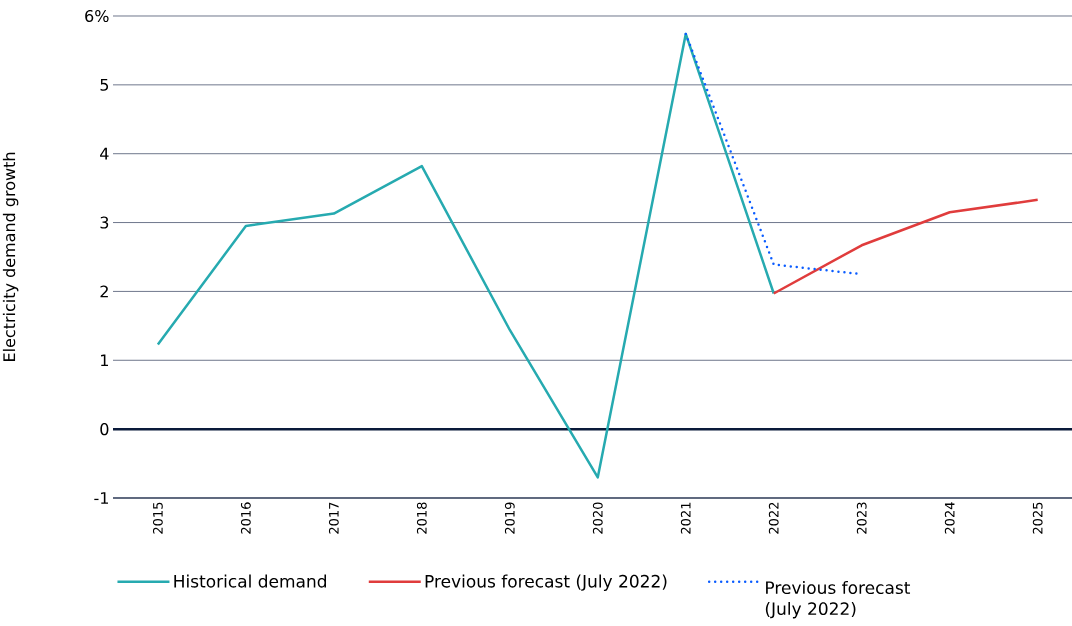 The height and width of the screenshot is (626, 1072). Describe the element at coordinates (10, 256) in the screenshot. I see `y-axis-title: Electricity demand growth` at that location.